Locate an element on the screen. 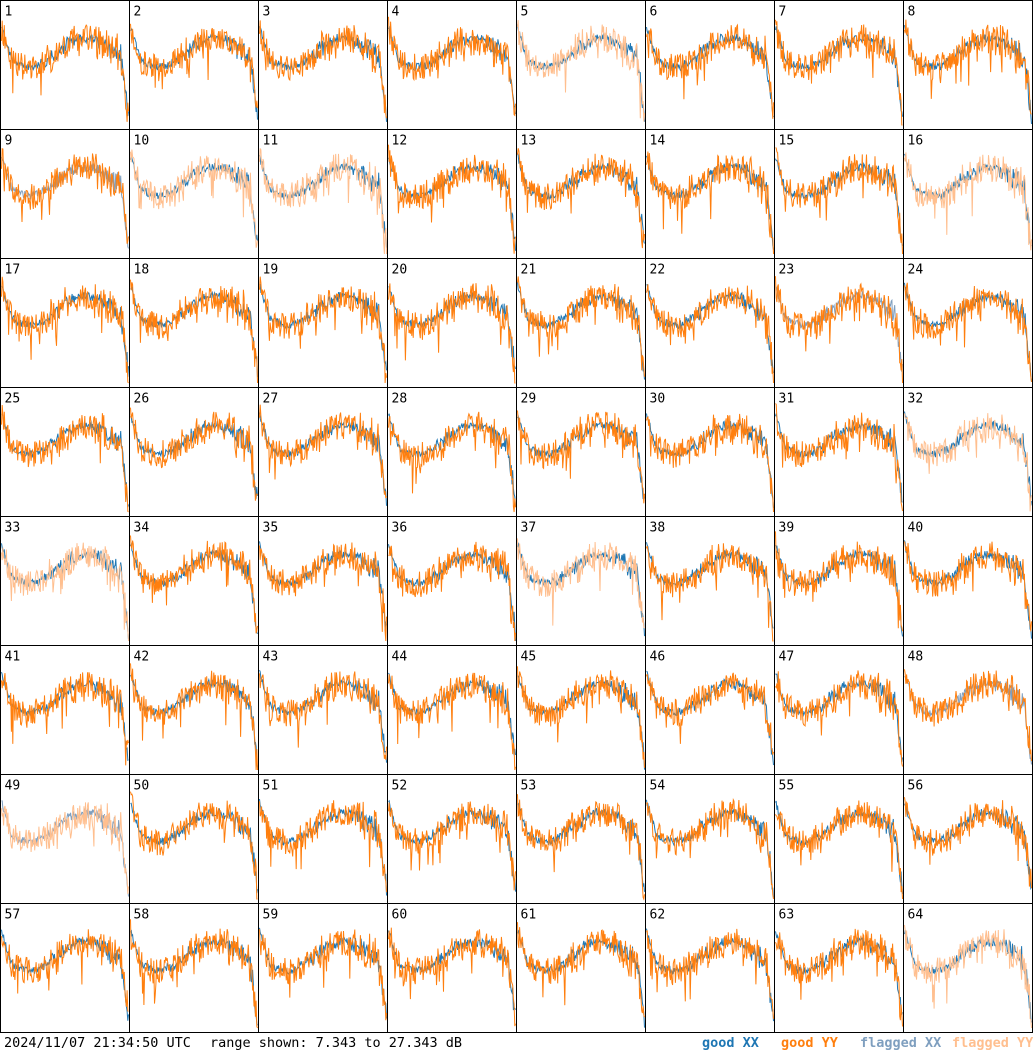  panel-51: 51 is located at coordinates (323, 839).